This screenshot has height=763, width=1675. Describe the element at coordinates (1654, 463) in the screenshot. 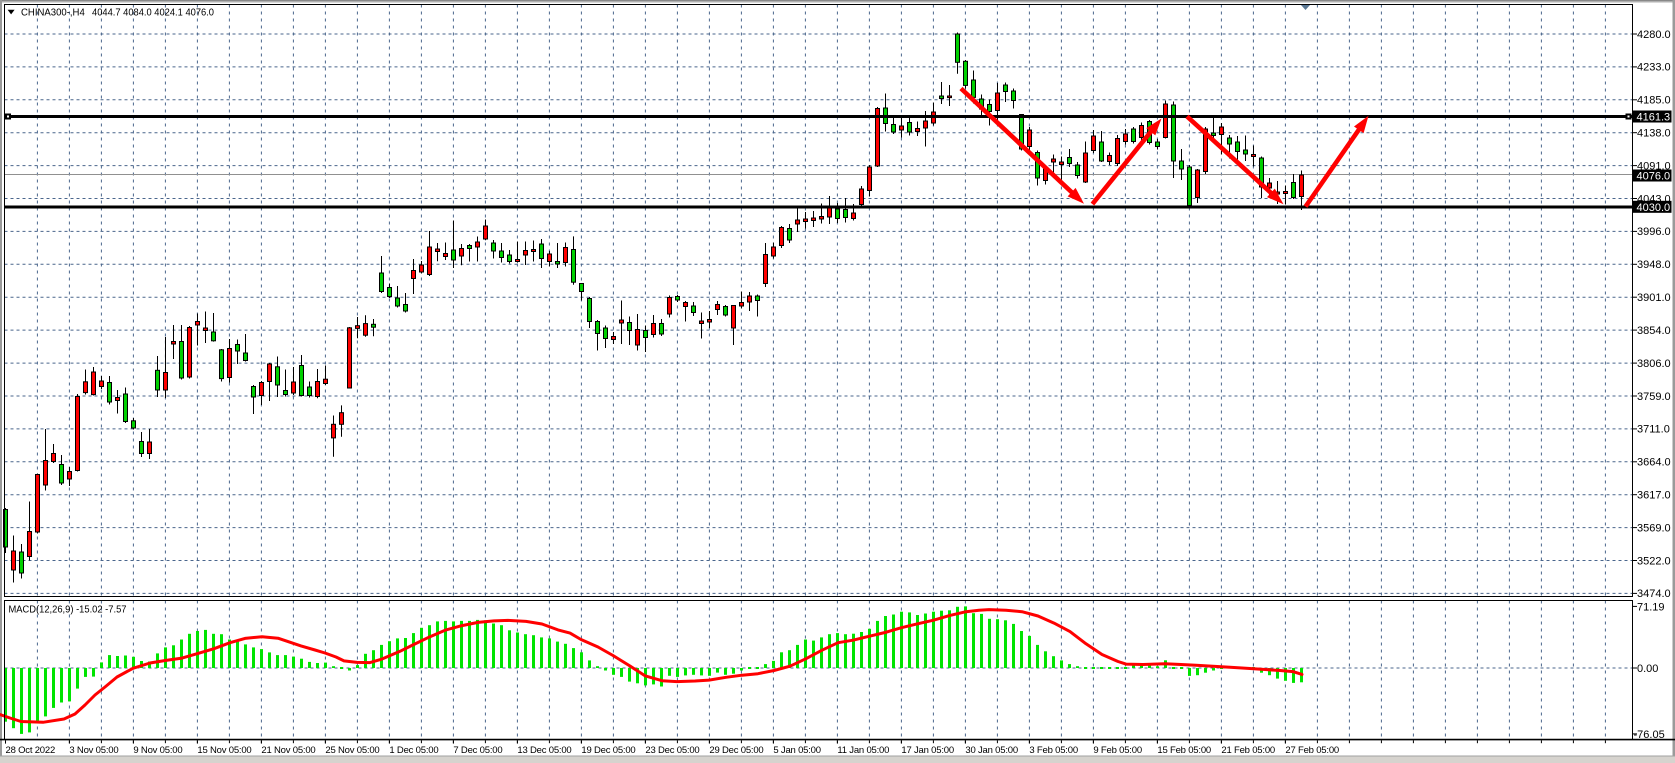

I see `svg-text: 3664.0` at that location.